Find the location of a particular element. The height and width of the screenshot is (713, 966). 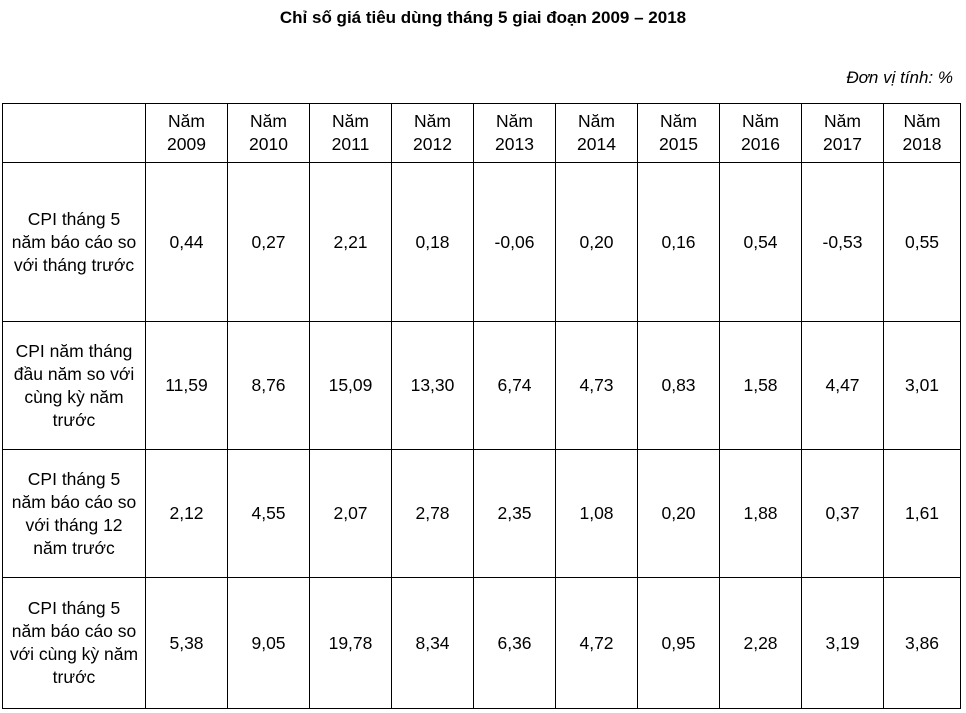

value-cell: 0,18 is located at coordinates (432, 242).